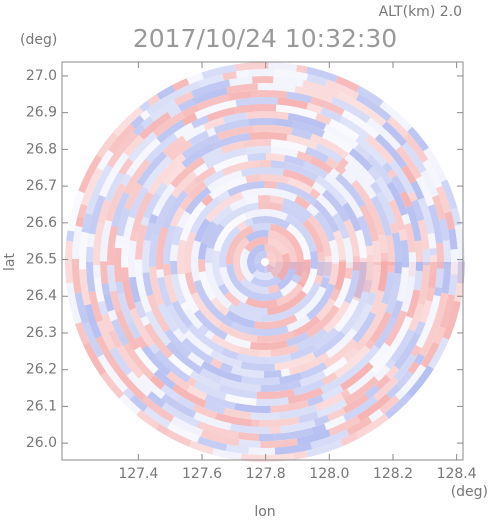  What do you see at coordinates (38, 40) in the screenshot?
I see `y-unit: (deg)` at bounding box center [38, 40].